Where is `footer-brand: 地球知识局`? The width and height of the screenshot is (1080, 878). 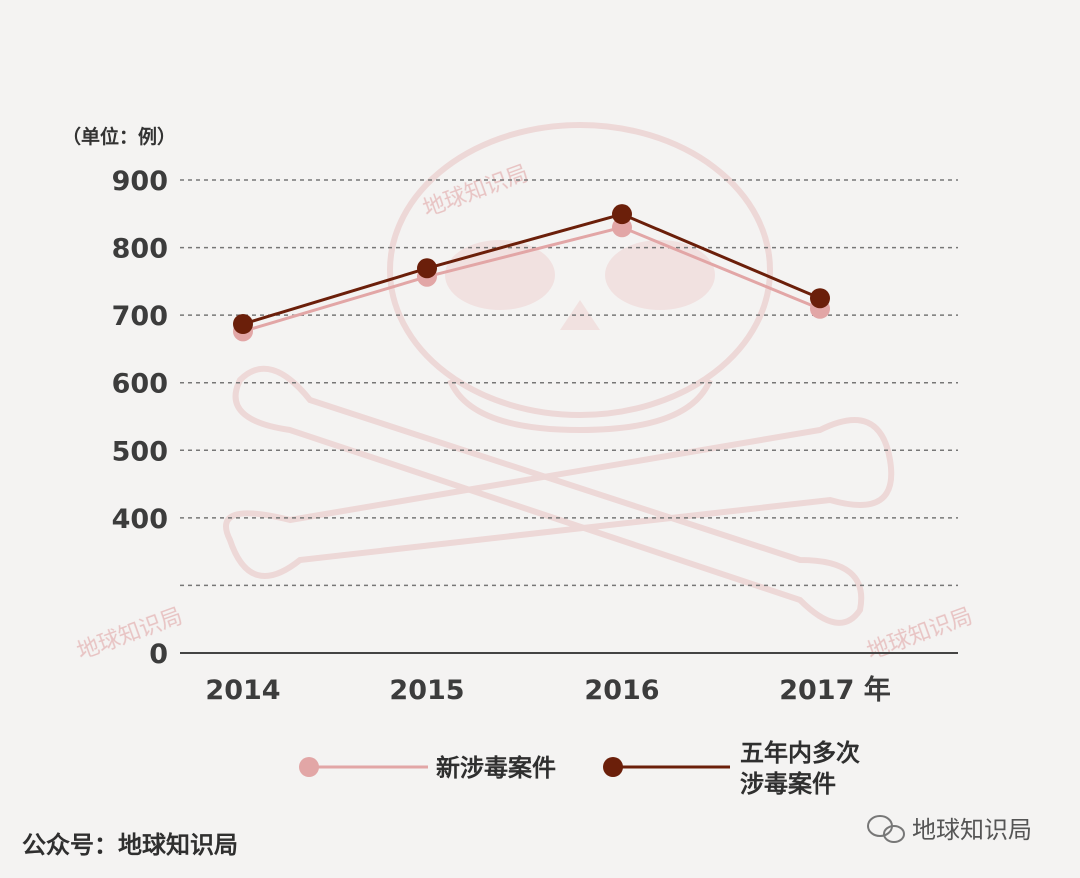
footer-brand: 地球知识局 is located at coordinates (972, 830).